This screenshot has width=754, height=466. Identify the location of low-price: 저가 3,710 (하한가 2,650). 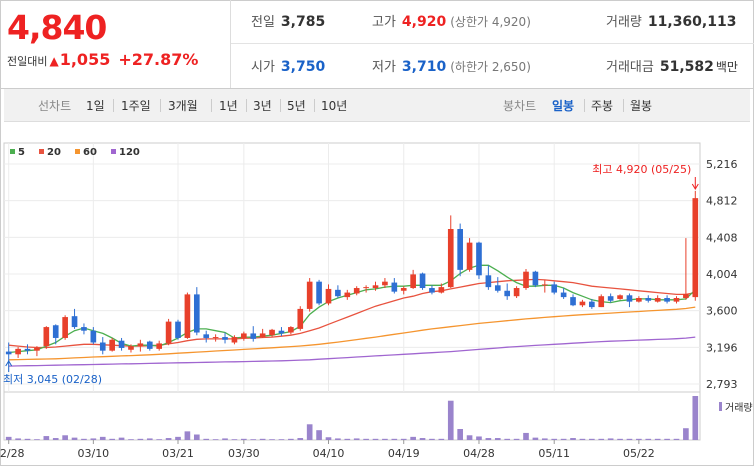
(451, 67).